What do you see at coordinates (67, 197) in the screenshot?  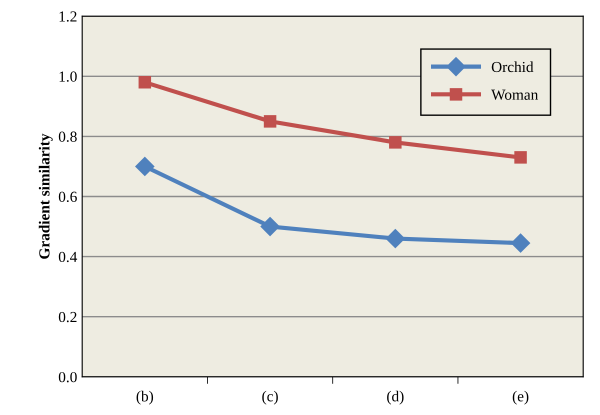 I see `y-tick-label: 0.6` at bounding box center [67, 197].